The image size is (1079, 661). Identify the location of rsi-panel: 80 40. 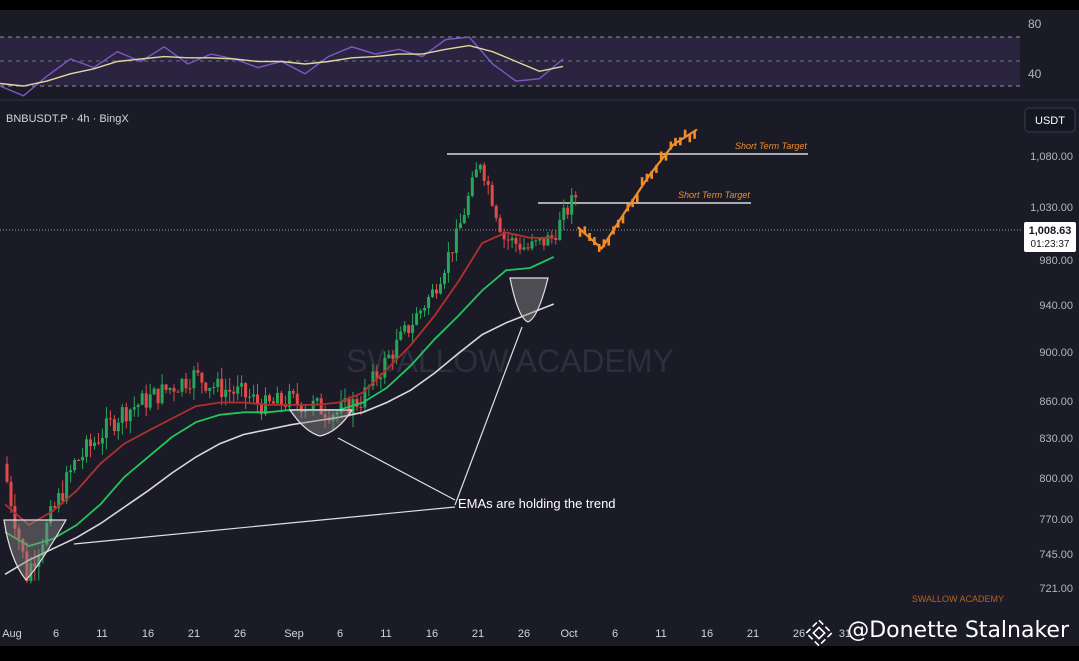
(521, 52).